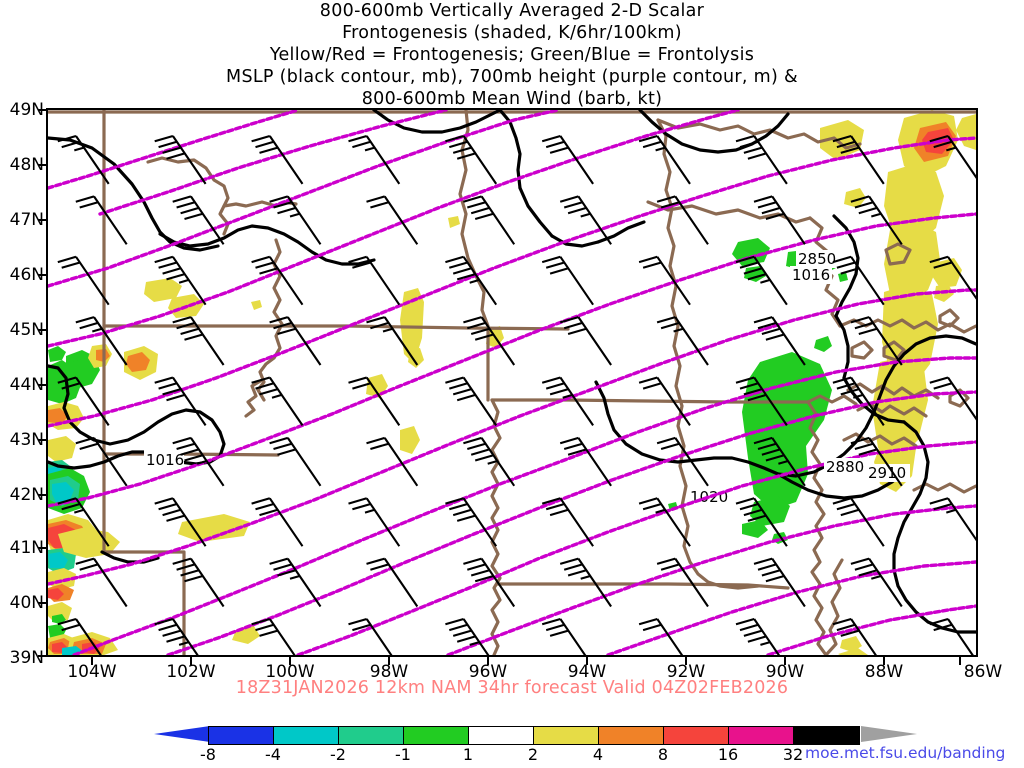 The width and height of the screenshot is (1024, 768). I want to click on colorbar-tick--2: -2, so click(338, 754).